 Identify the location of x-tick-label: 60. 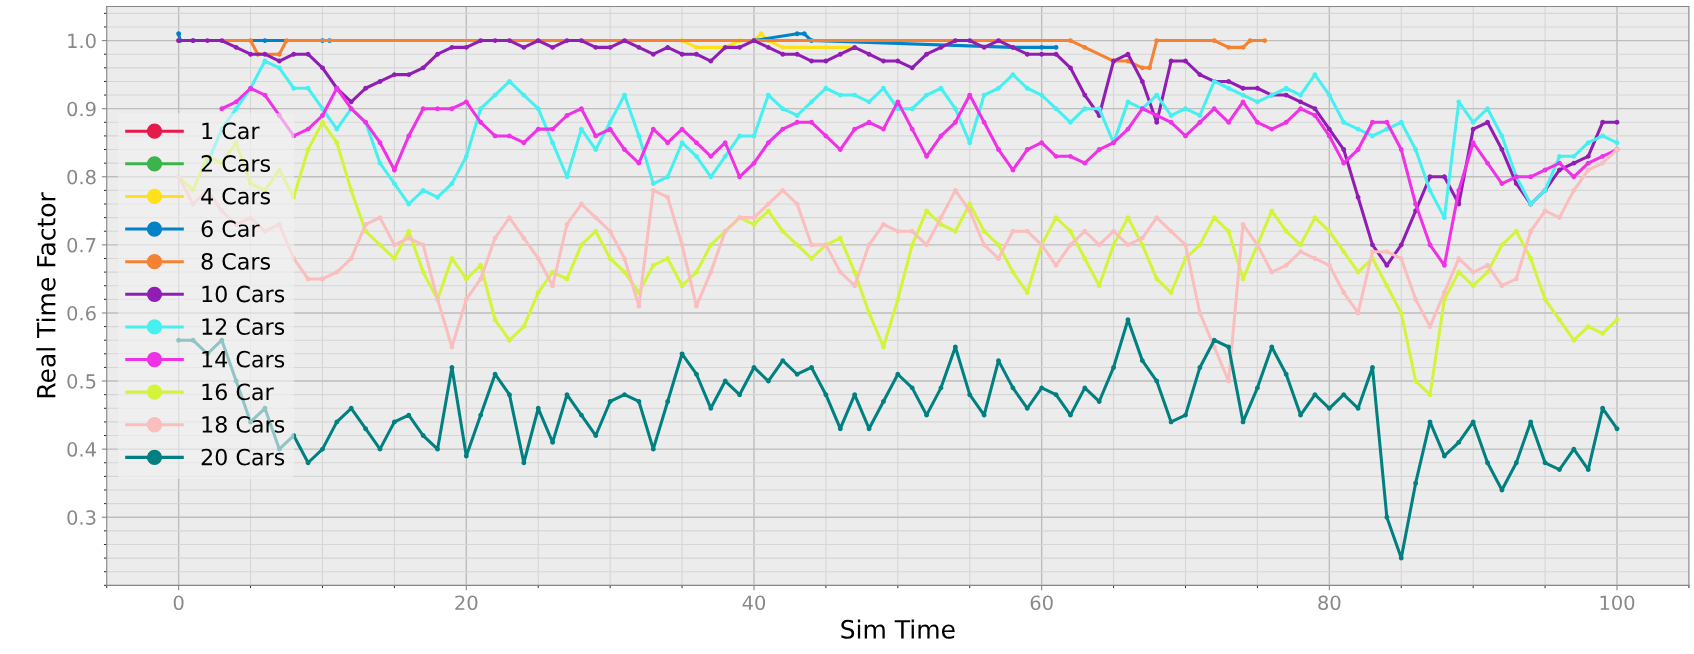
(1041, 603).